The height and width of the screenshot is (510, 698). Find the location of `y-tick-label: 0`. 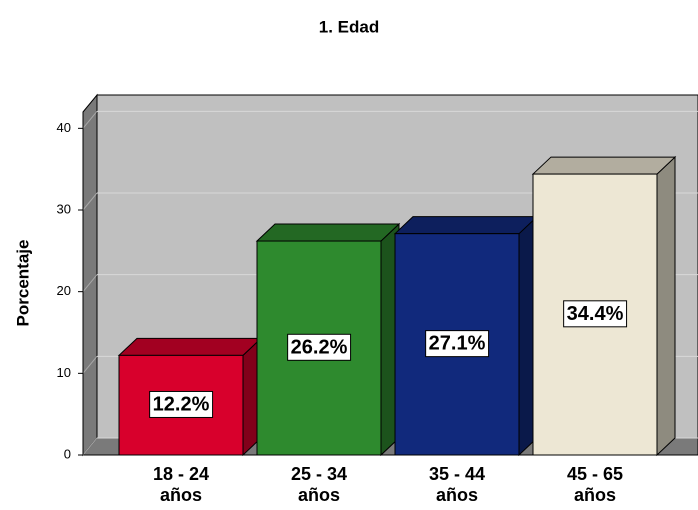

y-tick-label: 0 is located at coordinates (67, 453).